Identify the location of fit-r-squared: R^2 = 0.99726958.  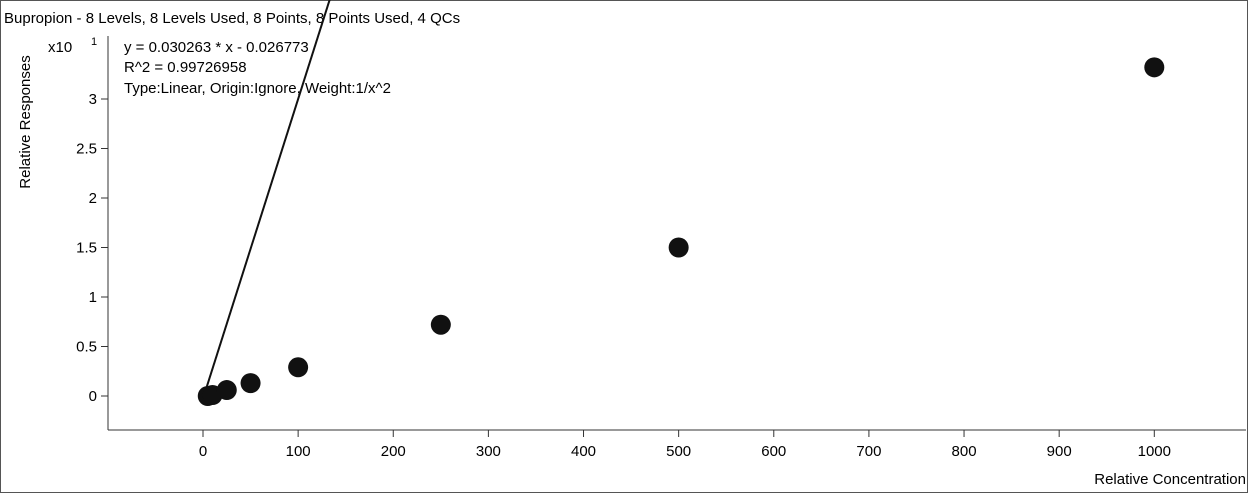
(185, 67).